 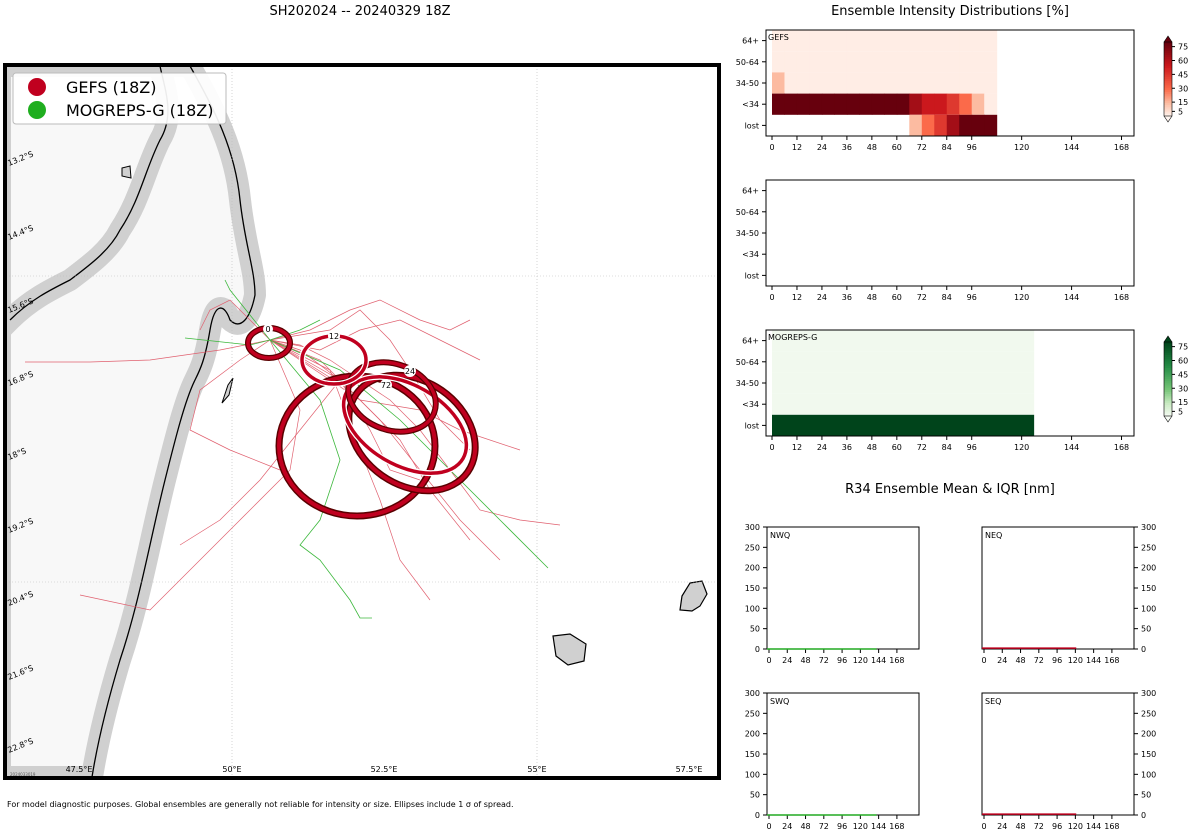 What do you see at coordinates (972, 447) in the screenshot?
I see `x-tick-label: 96` at bounding box center [972, 447].